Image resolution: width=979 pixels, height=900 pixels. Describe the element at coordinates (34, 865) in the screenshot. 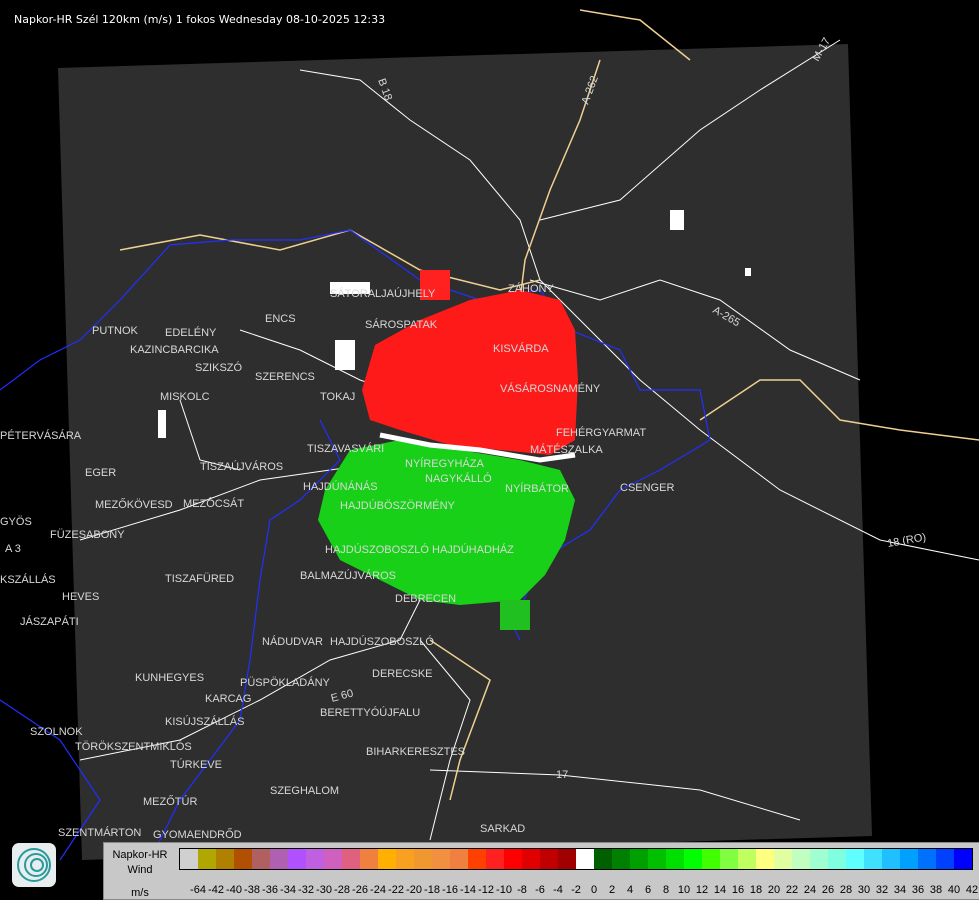

I see `napkor-logo` at that location.